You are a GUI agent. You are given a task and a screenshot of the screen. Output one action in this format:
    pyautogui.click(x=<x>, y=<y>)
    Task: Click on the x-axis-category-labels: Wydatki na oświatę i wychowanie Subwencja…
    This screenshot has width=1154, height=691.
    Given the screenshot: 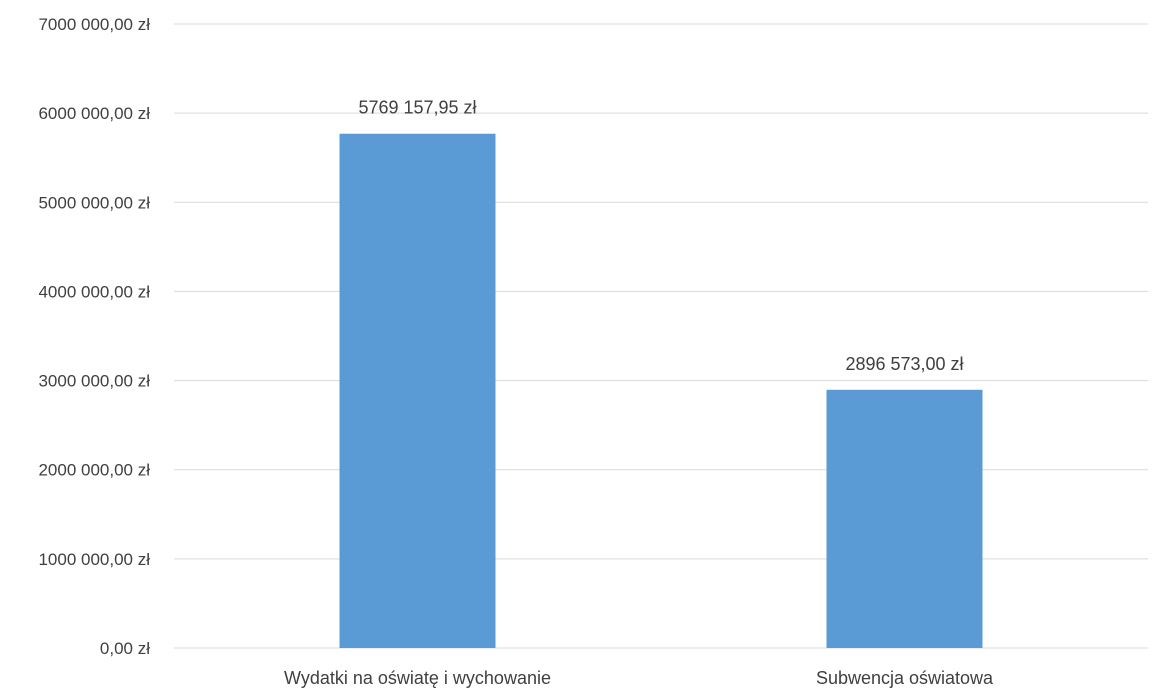 What is the action you would take?
    pyautogui.click(x=639, y=678)
    